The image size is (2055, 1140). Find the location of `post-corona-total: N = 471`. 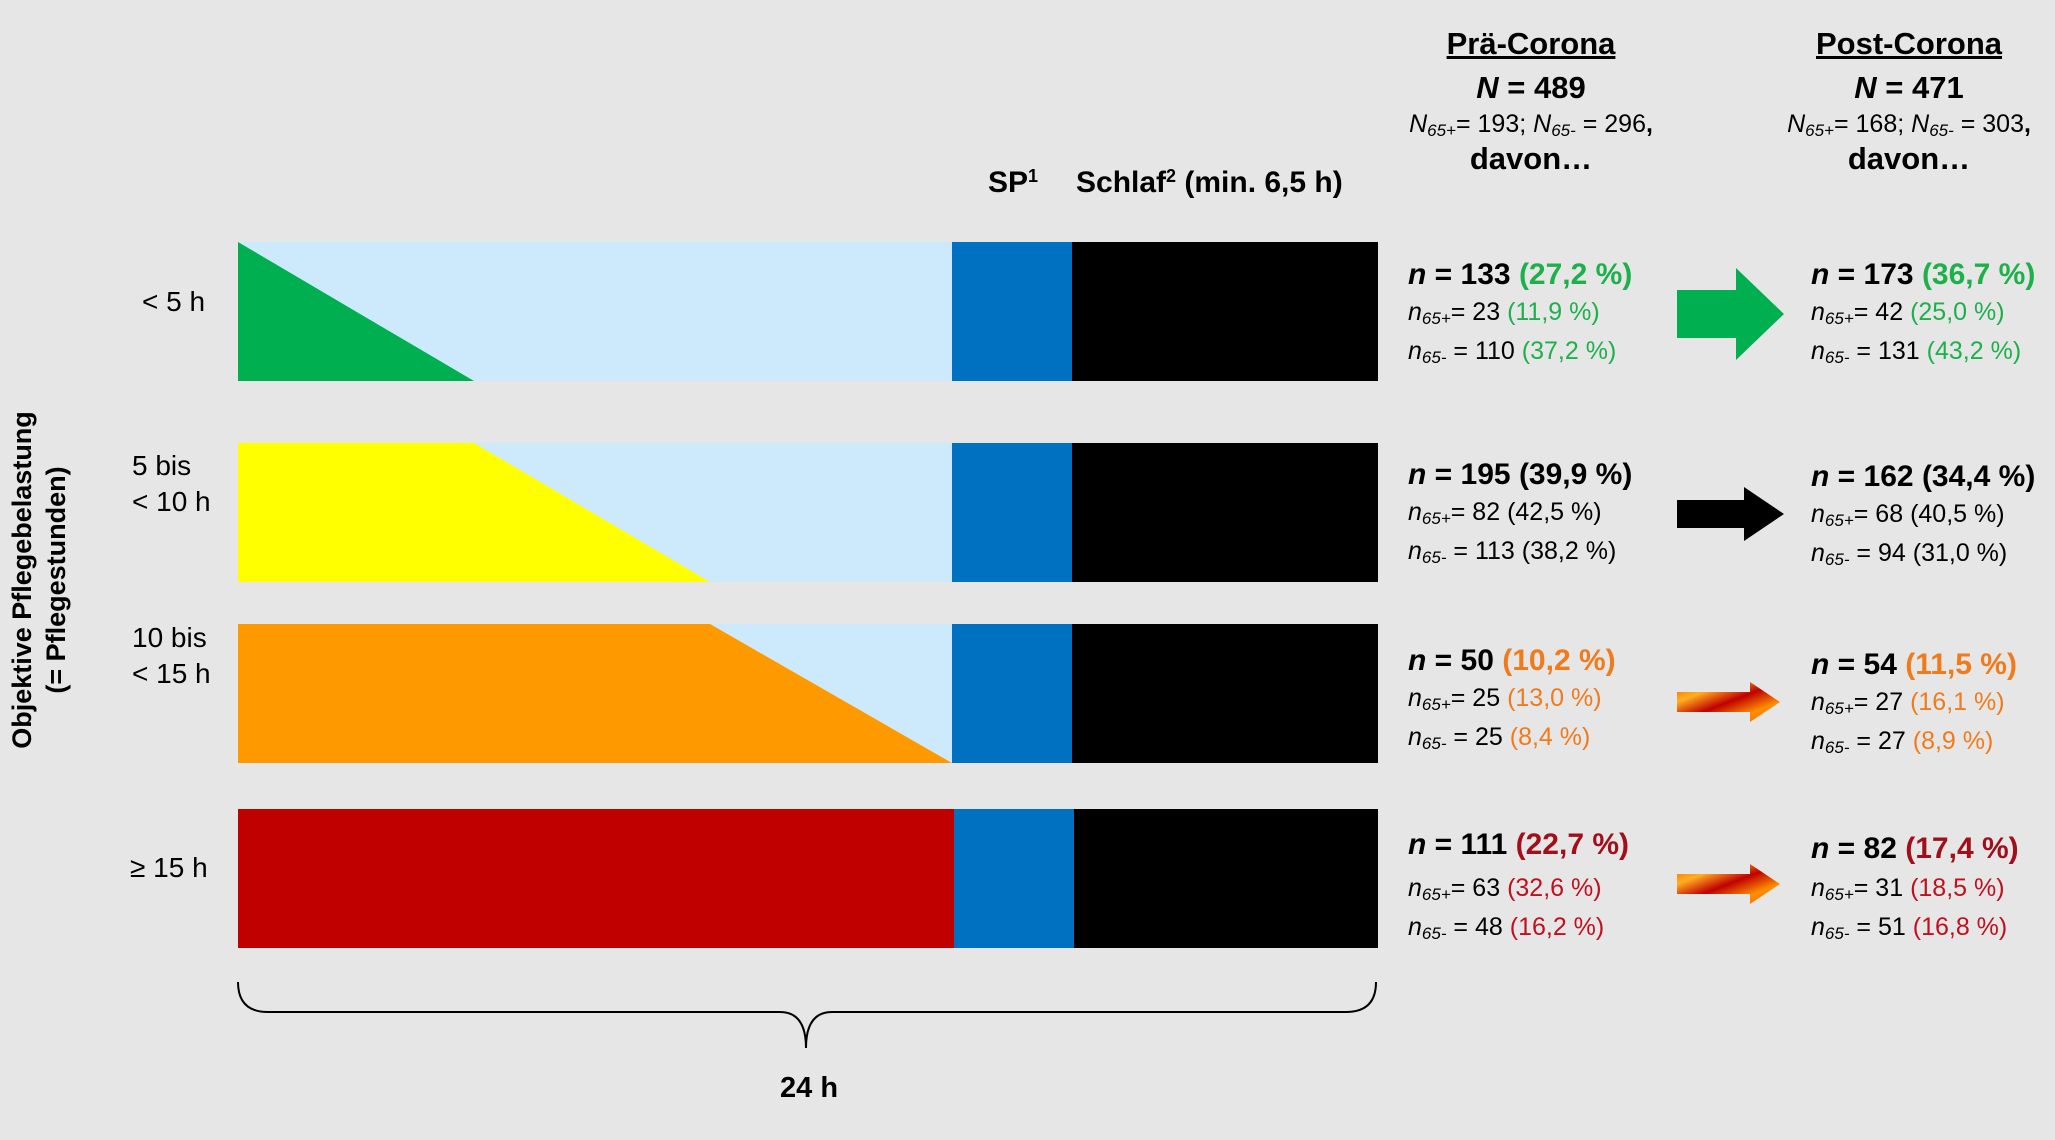

post-corona-total: N = 471 is located at coordinates (1909, 87).